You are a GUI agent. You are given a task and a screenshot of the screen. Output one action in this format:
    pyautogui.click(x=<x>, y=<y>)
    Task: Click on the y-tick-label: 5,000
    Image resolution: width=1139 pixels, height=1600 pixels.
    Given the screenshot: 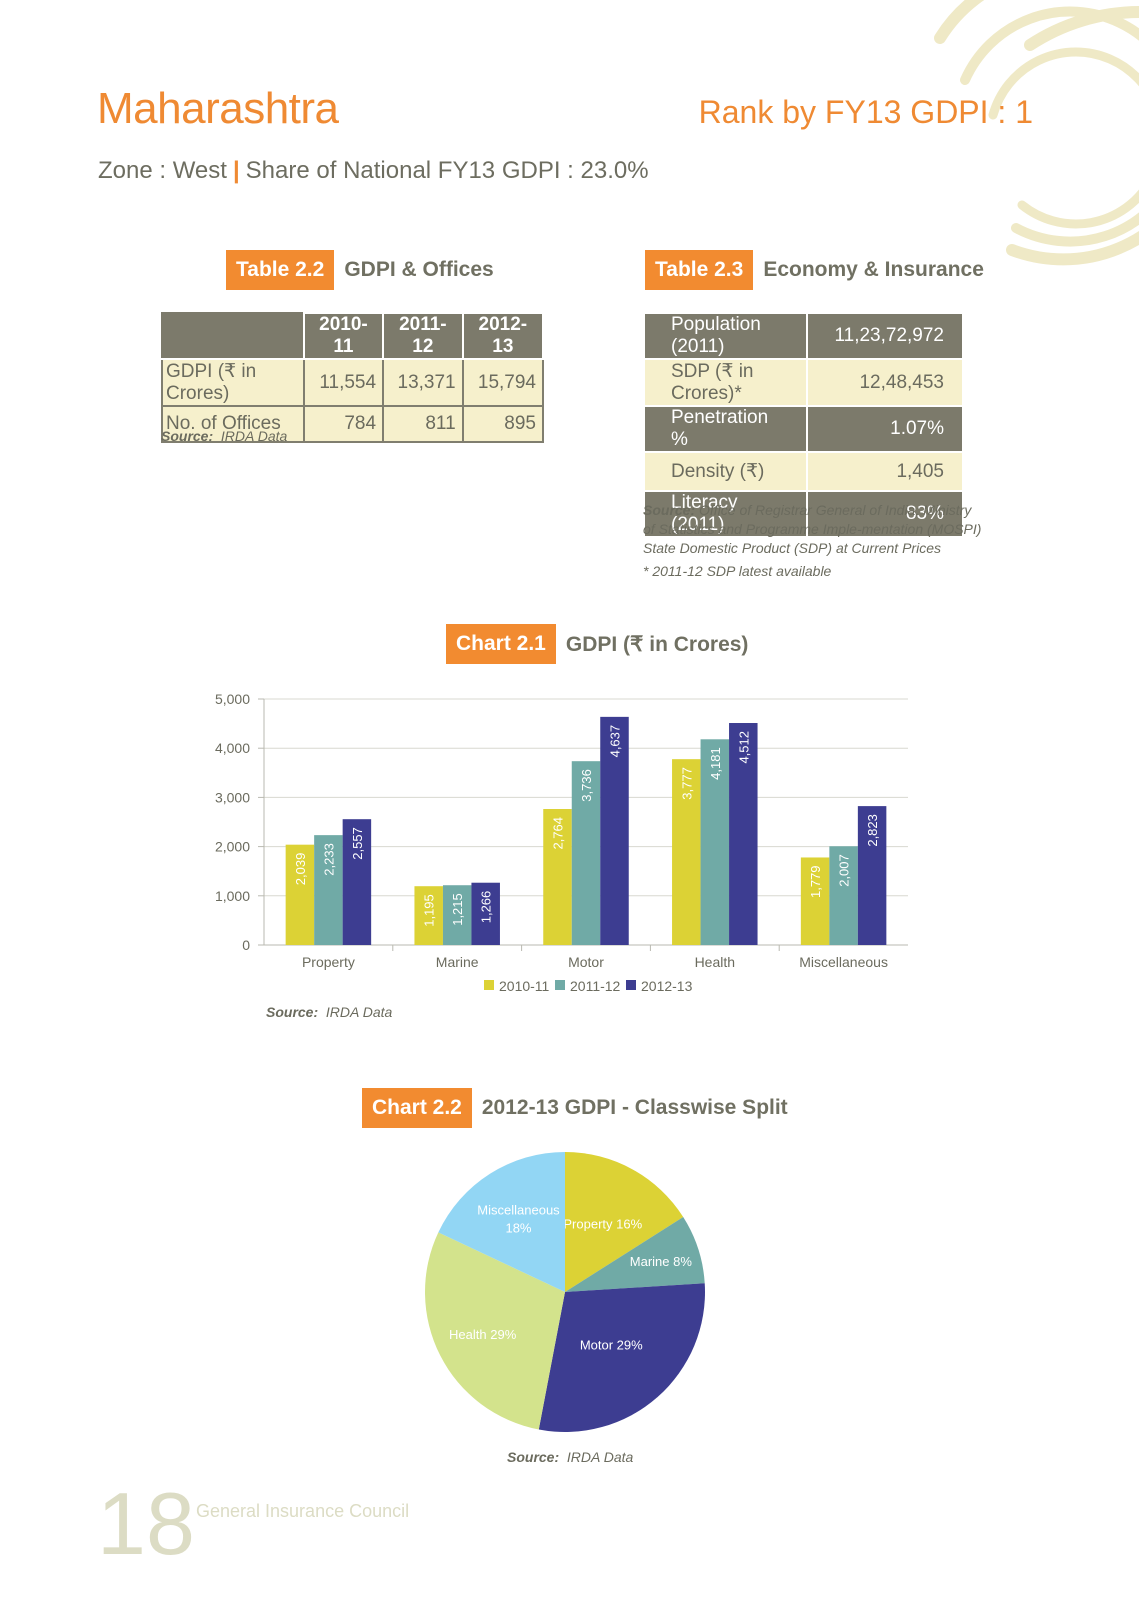 What is the action you would take?
    pyautogui.click(x=232, y=699)
    